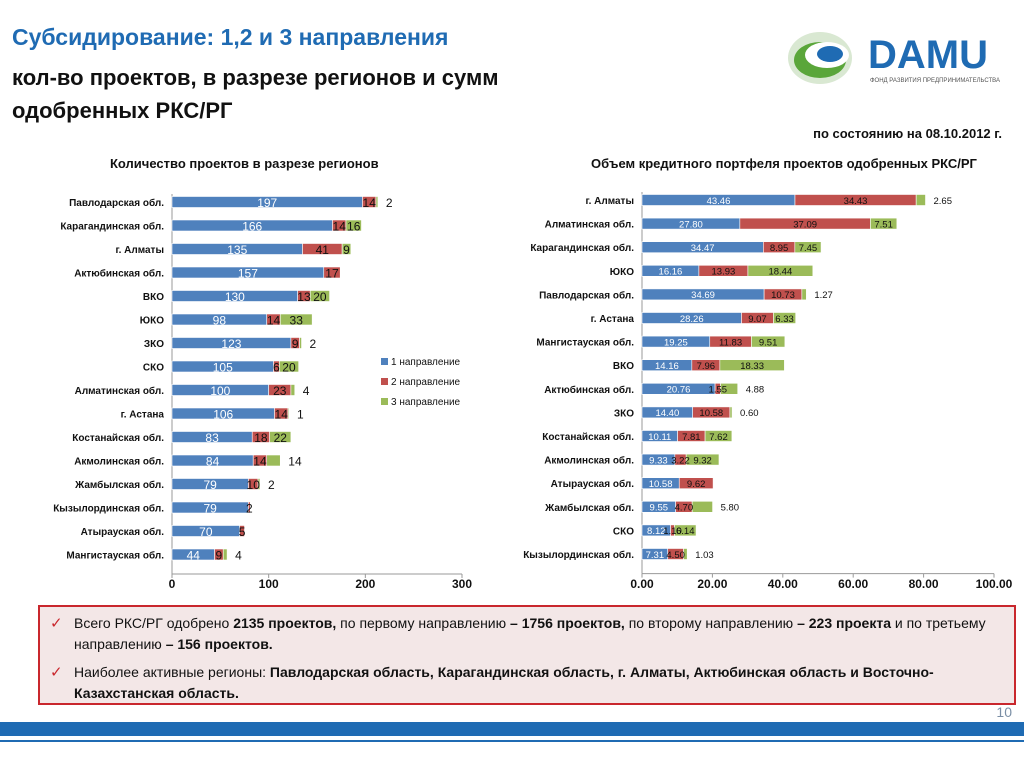 The image size is (1024, 768). I want to click on data-label: 13, so click(304, 297).